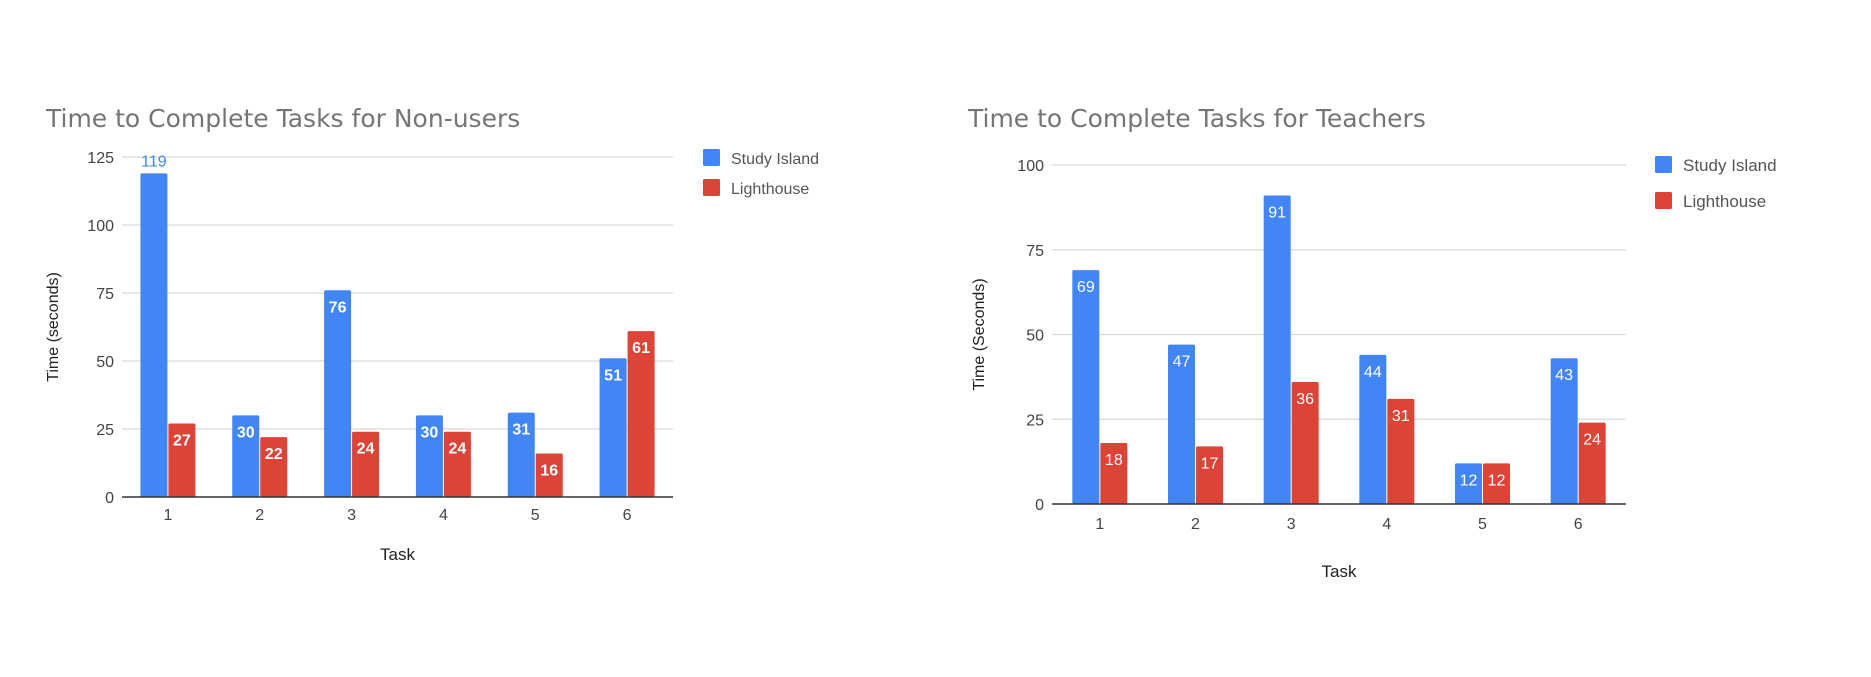 This screenshot has width=1871, height=677. I want to click on data-label: 36, so click(1305, 399).